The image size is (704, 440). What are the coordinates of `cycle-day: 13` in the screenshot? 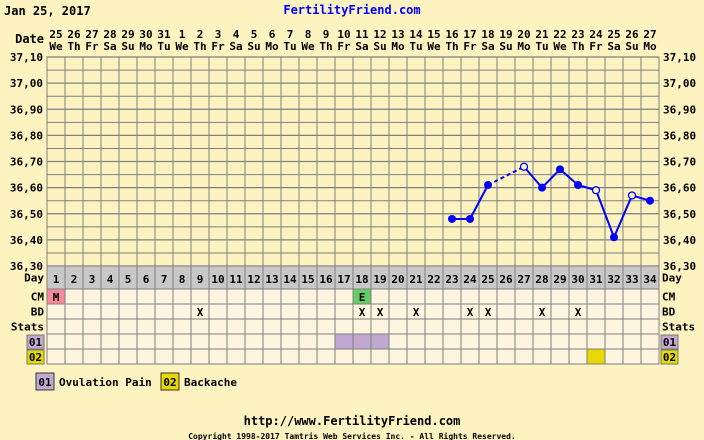 It's located at (271, 279).